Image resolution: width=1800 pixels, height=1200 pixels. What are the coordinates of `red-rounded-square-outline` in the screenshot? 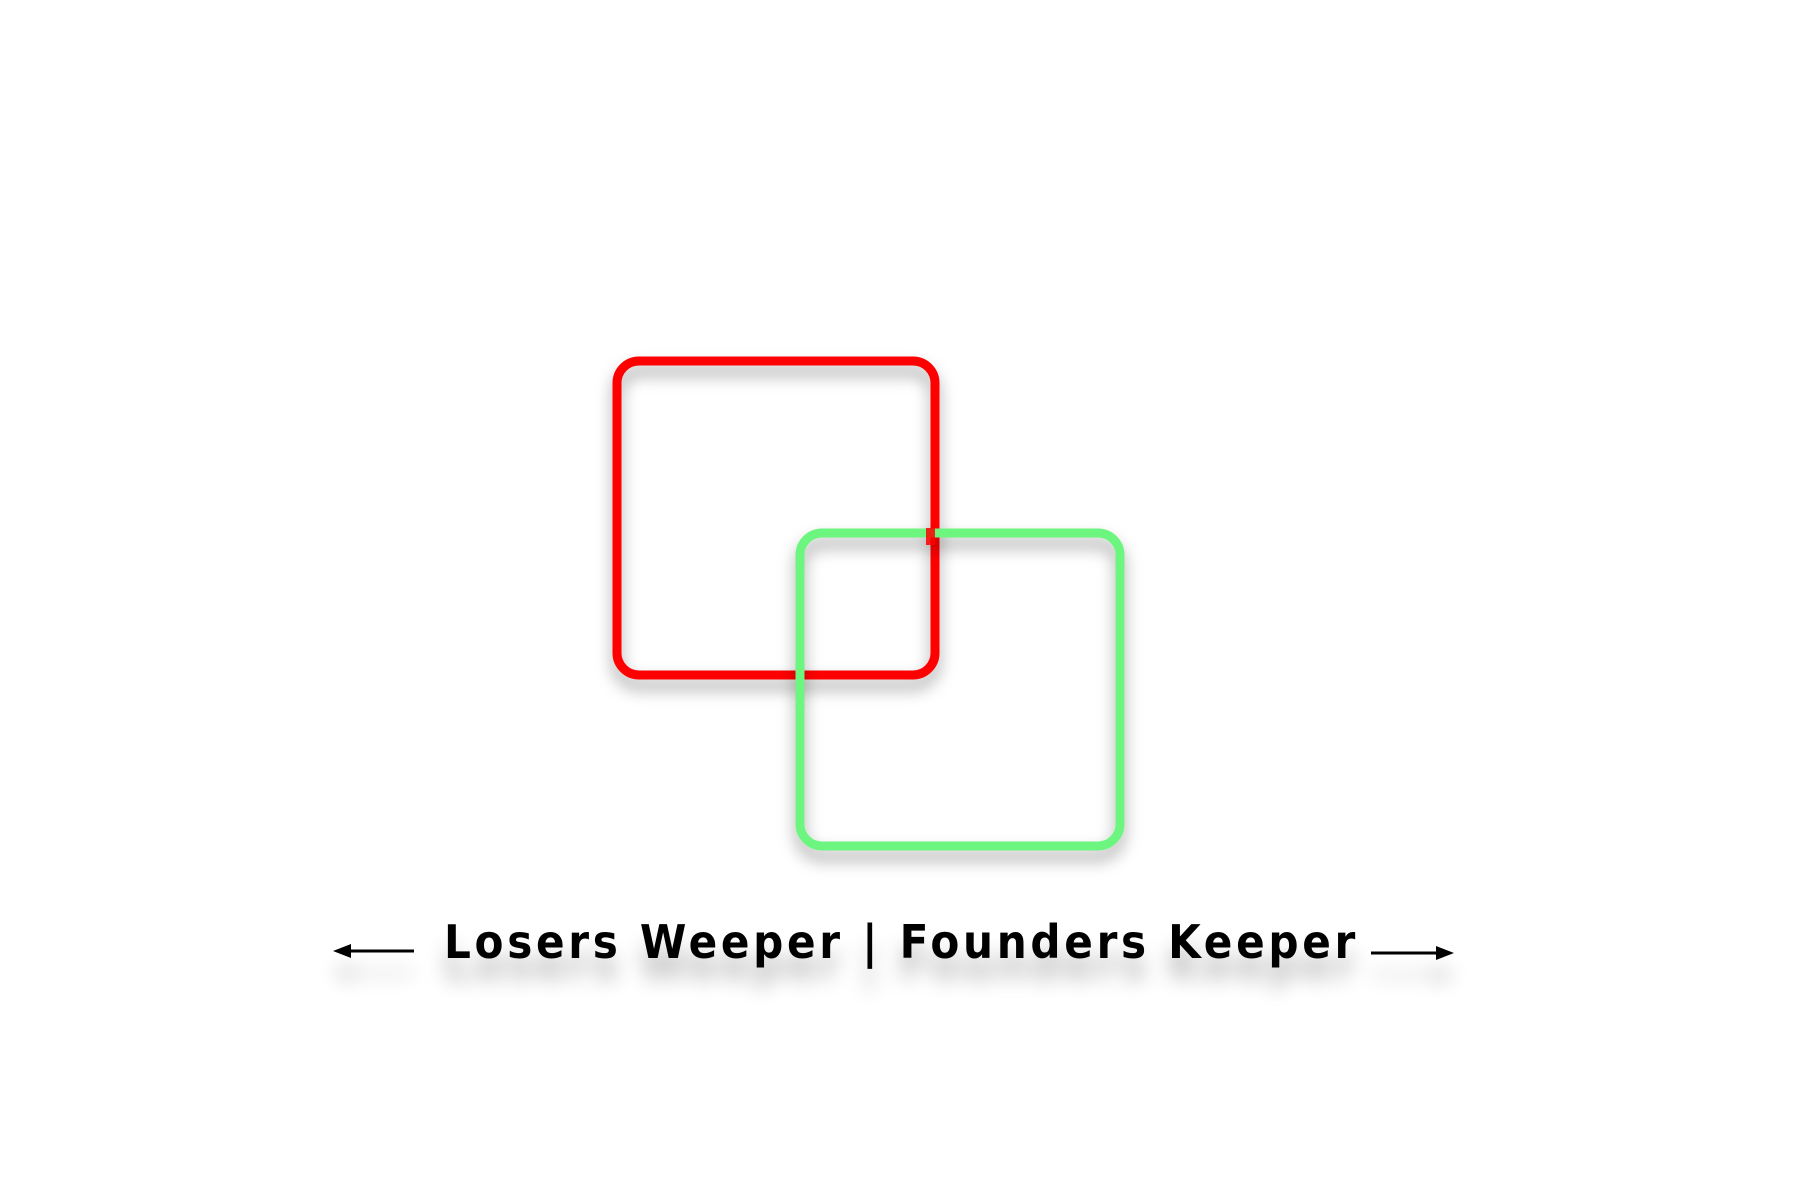 It's located at (776, 518).